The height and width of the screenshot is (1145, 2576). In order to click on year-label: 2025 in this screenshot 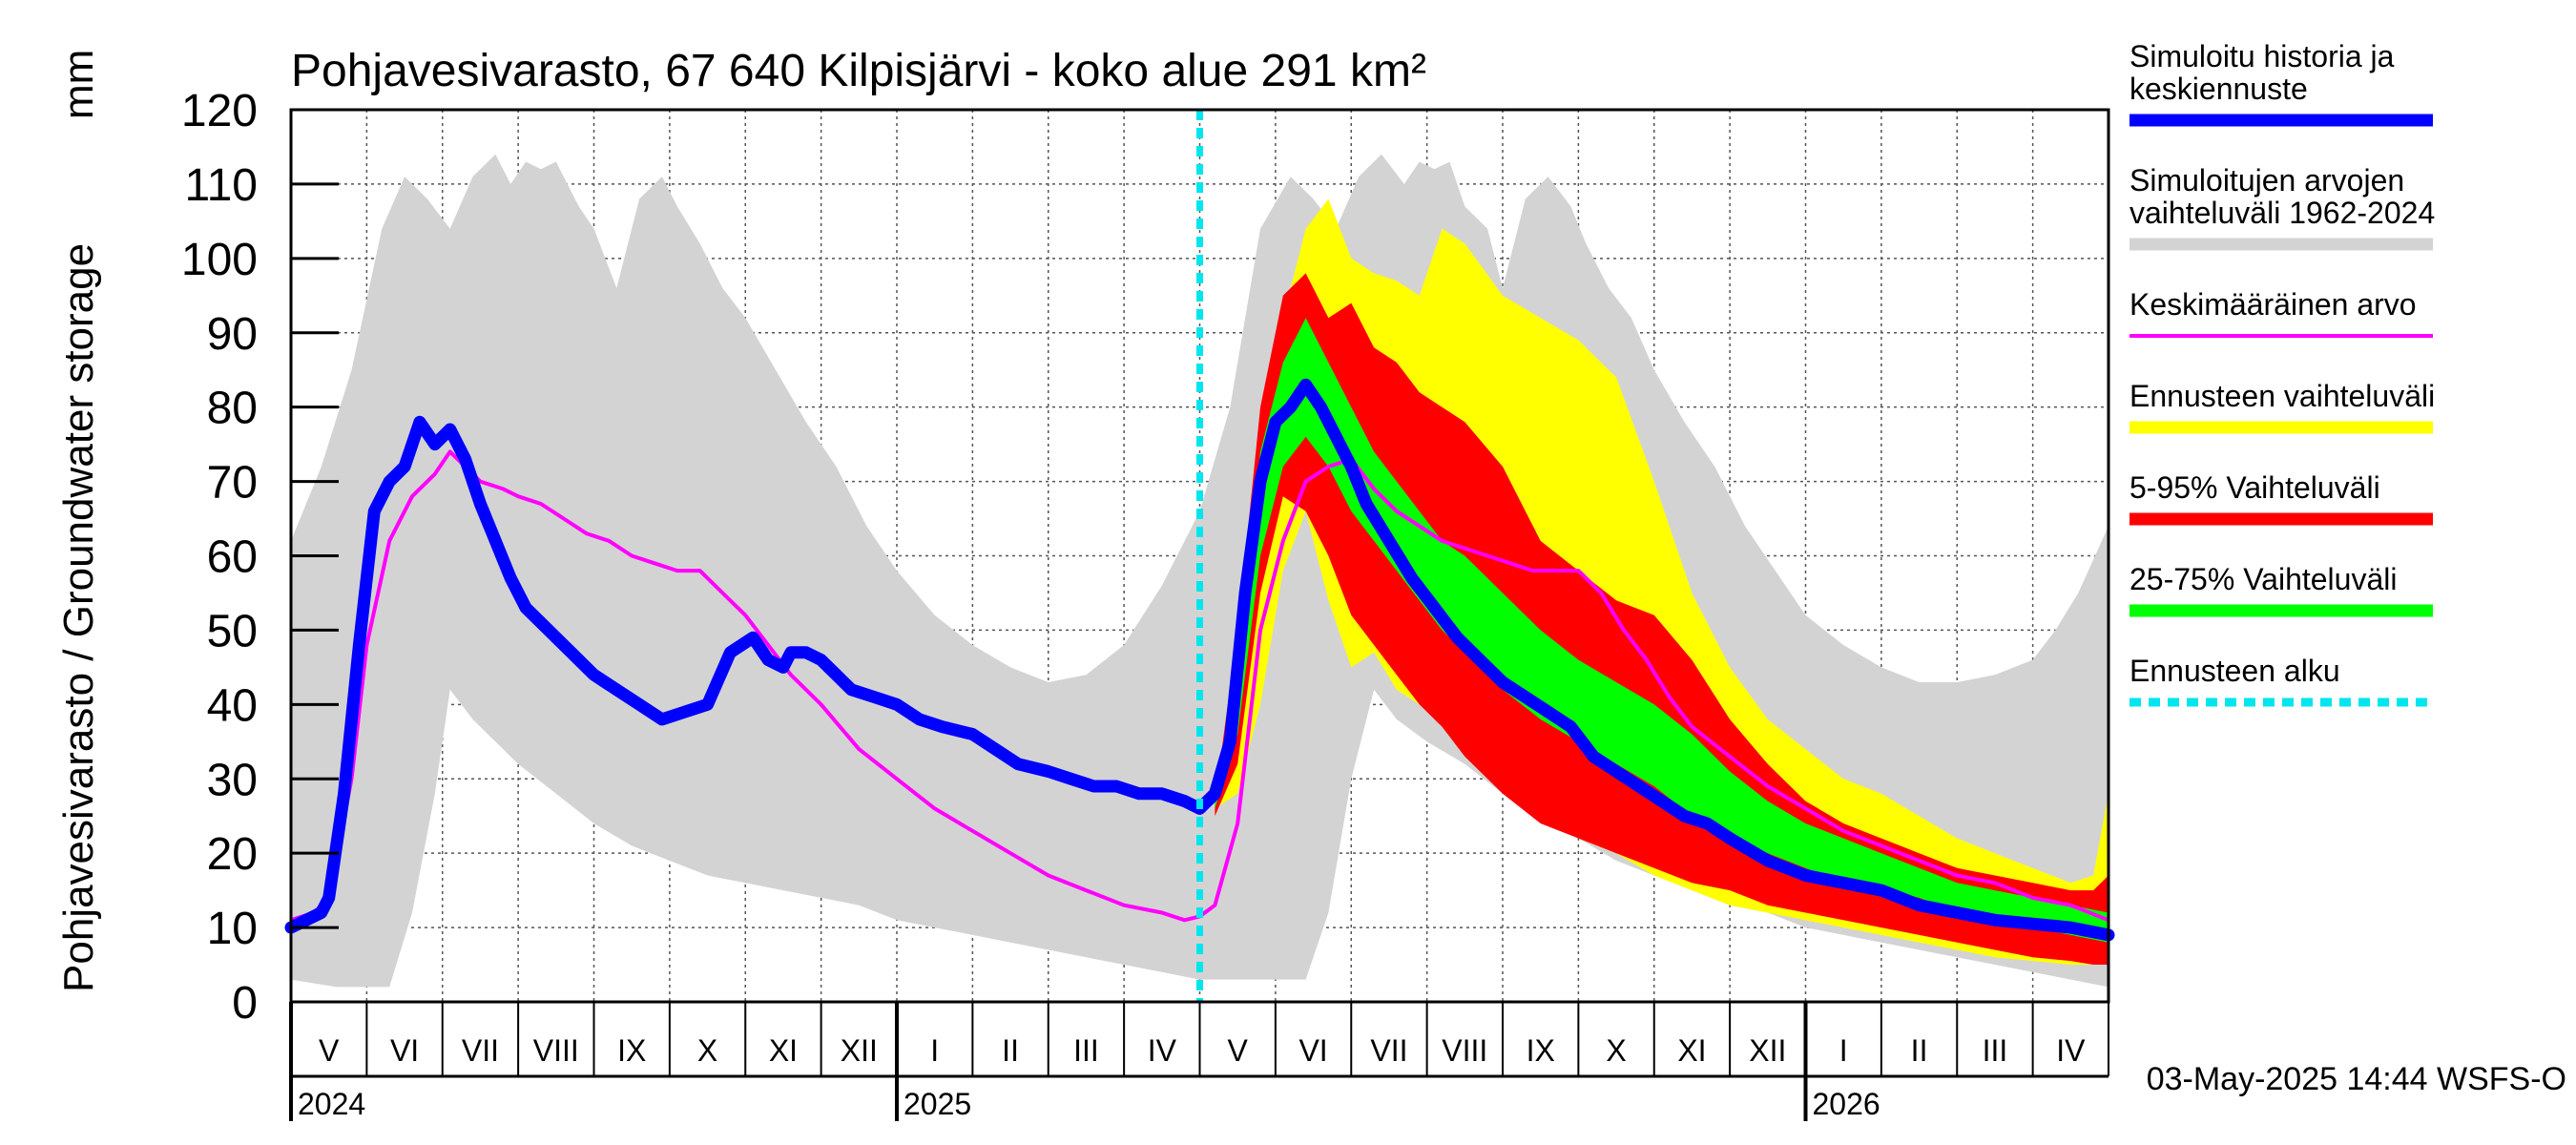, I will do `click(937, 1104)`.